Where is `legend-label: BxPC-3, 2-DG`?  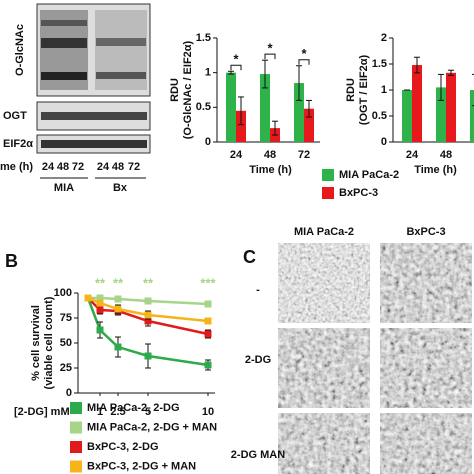 legend-label: BxPC-3, 2-DG is located at coordinates (123, 447).